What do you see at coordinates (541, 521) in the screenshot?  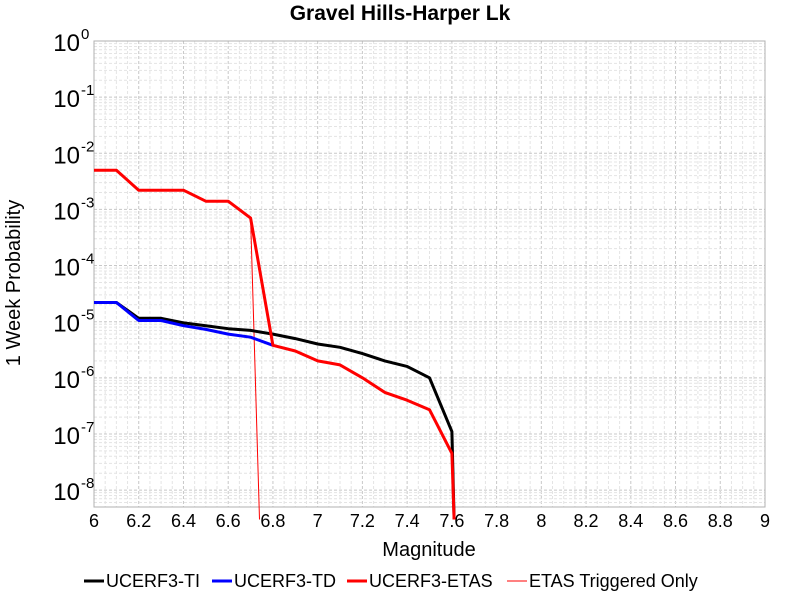 I see `x-tick-label: 8` at bounding box center [541, 521].